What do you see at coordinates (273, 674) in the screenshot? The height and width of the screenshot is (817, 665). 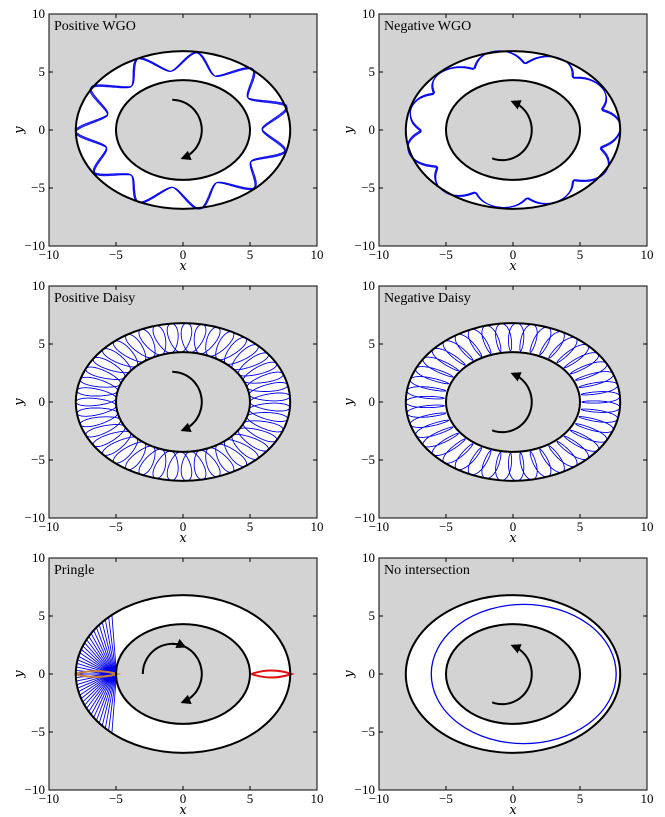 I see `lens-marker` at bounding box center [273, 674].